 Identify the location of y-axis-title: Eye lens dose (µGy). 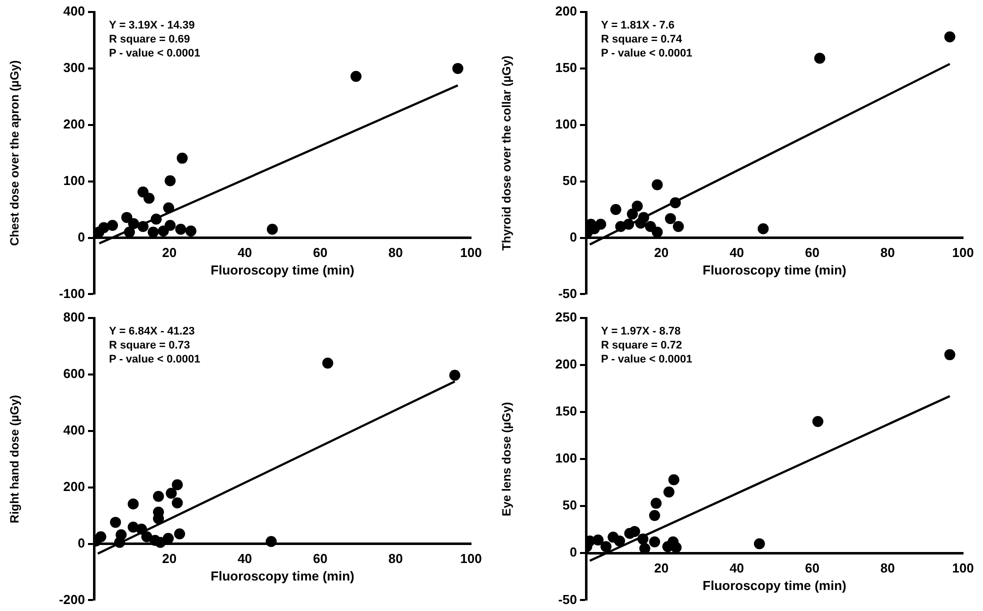
(507, 459).